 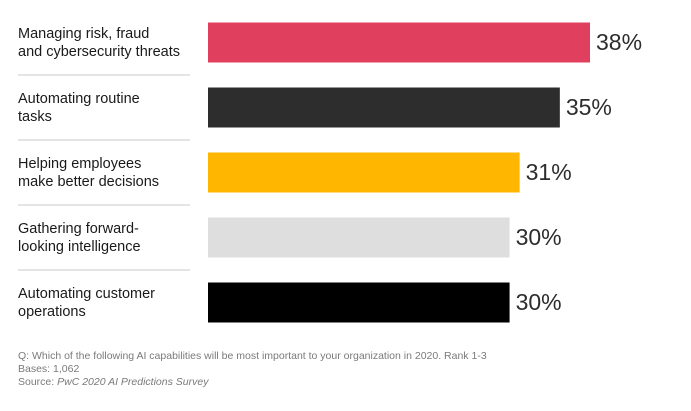 What do you see at coordinates (588, 106) in the screenshot?
I see `value-label: 35%` at bounding box center [588, 106].